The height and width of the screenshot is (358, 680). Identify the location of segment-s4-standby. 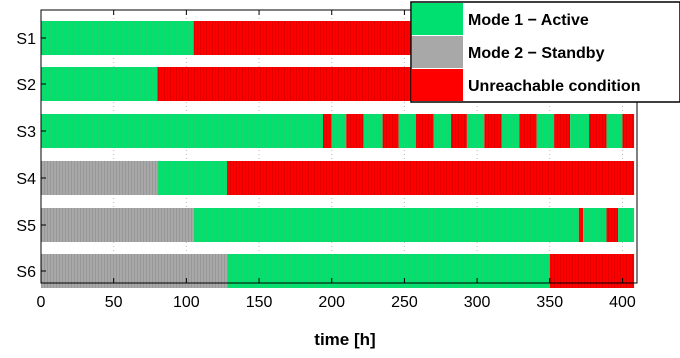
(99, 178).